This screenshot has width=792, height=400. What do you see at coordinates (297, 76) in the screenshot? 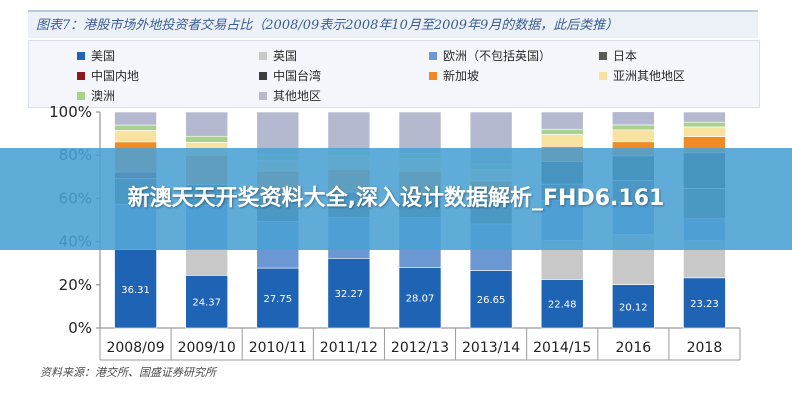
I see `legend-label: 中国台湾` at bounding box center [297, 76].